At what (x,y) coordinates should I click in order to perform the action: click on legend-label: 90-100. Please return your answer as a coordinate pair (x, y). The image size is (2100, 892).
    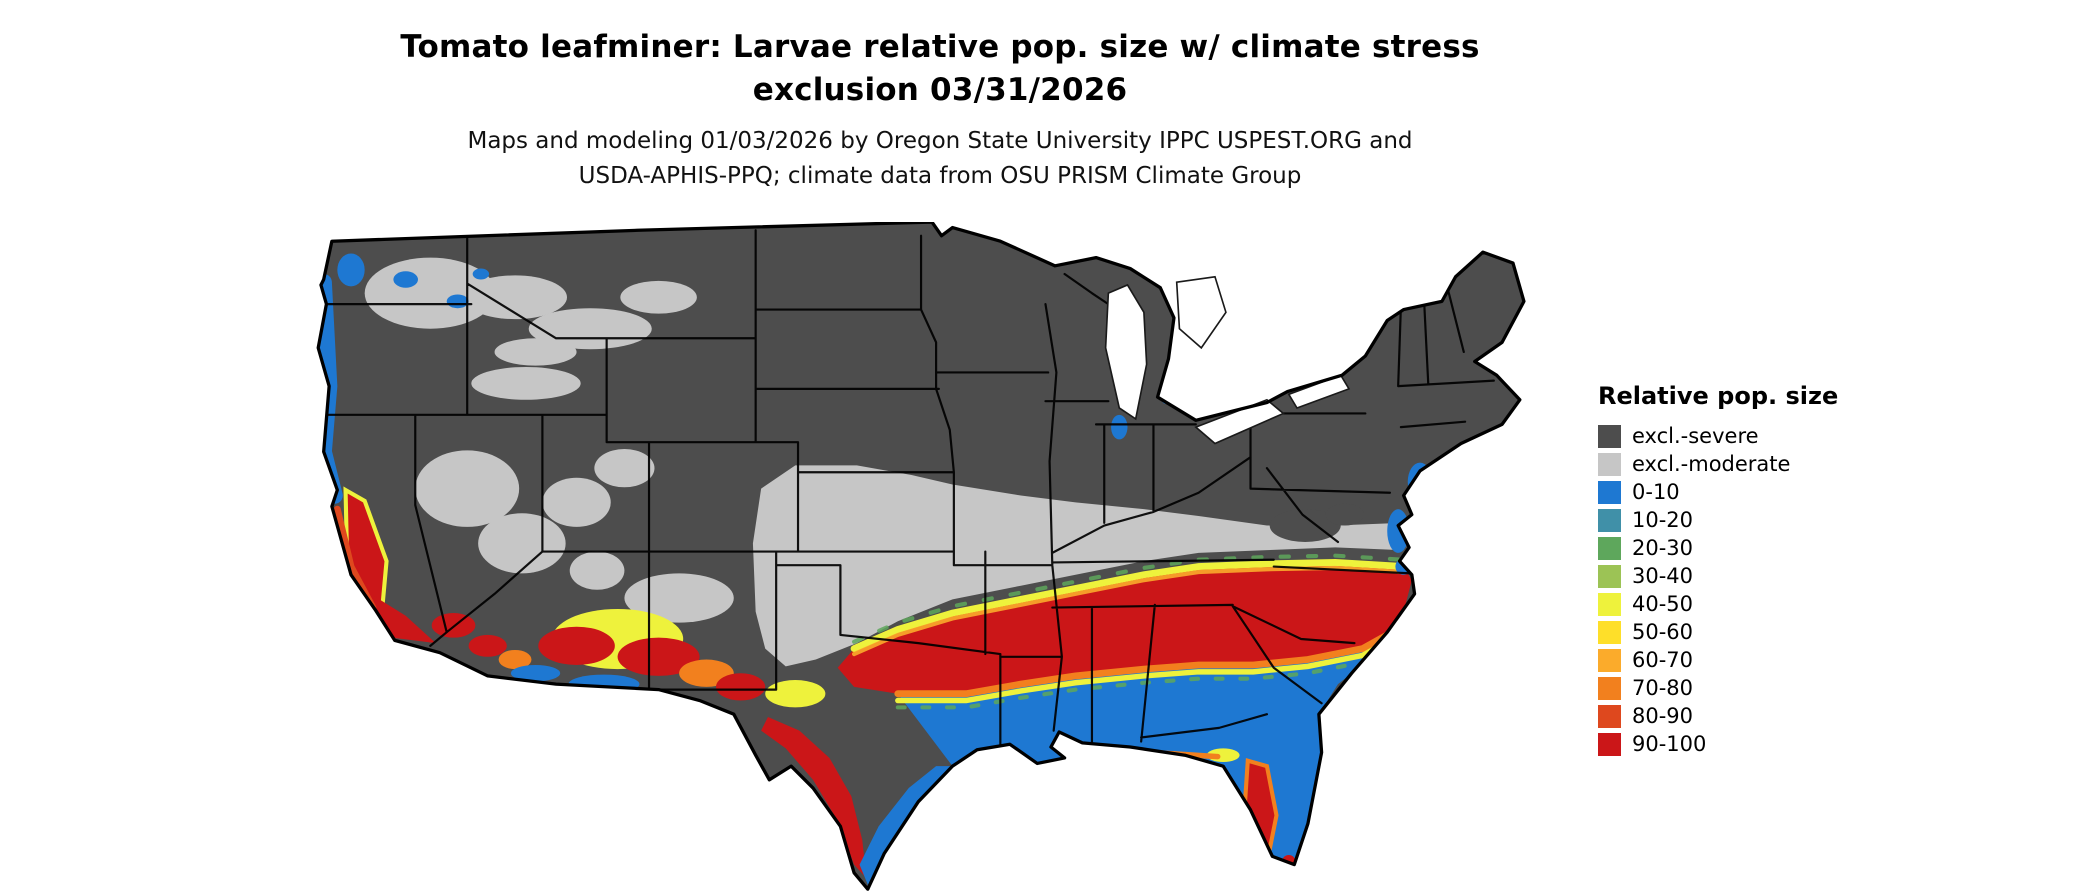
    Looking at the image, I should click on (1669, 743).